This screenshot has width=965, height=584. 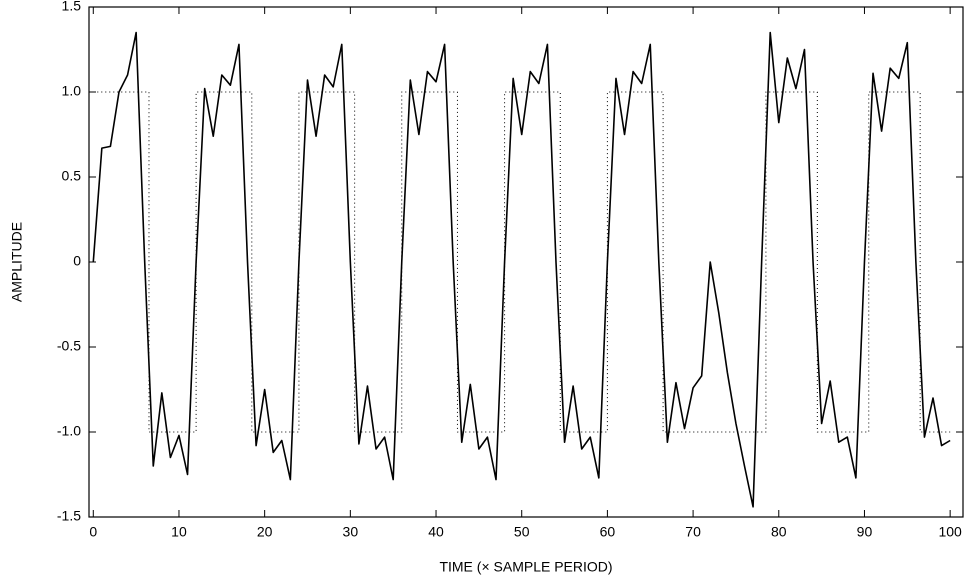 What do you see at coordinates (950, 532) in the screenshot?
I see `x-tick-label: 100` at bounding box center [950, 532].